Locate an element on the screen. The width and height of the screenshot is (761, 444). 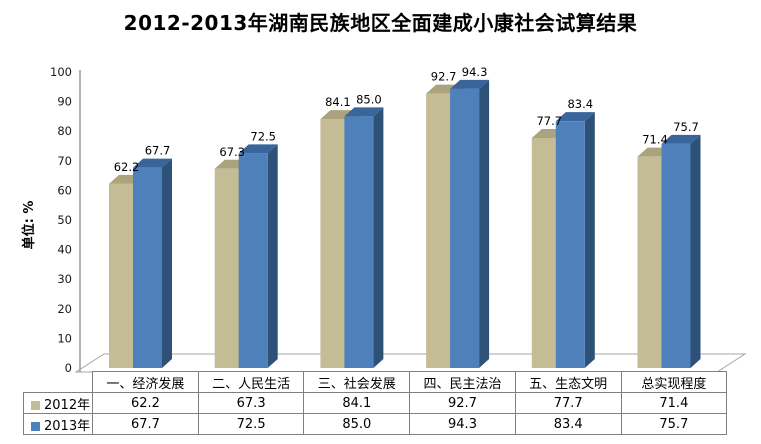
y-tick-label: 40 is located at coordinates (64, 250).